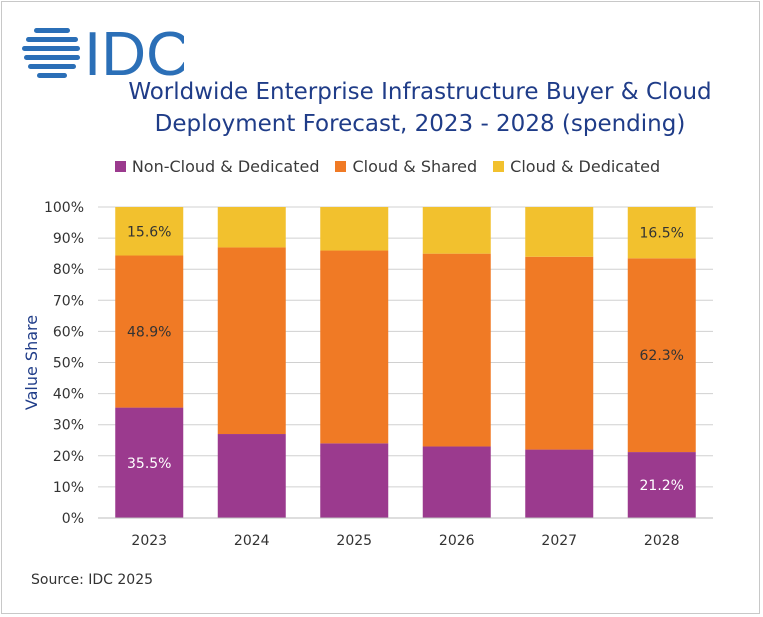  What do you see at coordinates (354, 347) in the screenshot?
I see `bar-segment-2025-cloud-shared` at bounding box center [354, 347].